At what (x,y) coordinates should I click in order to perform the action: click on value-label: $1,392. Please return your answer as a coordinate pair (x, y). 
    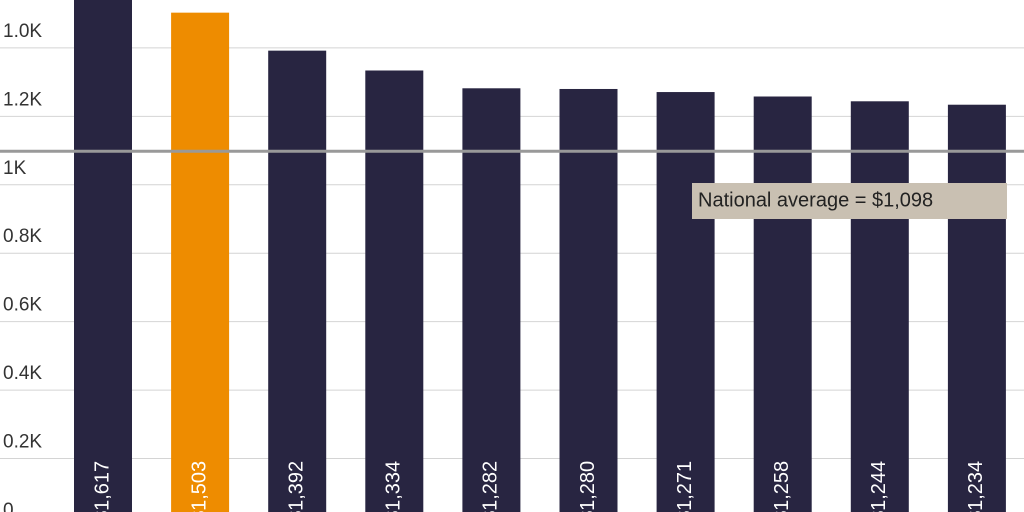
    Looking at the image, I should click on (296, 486).